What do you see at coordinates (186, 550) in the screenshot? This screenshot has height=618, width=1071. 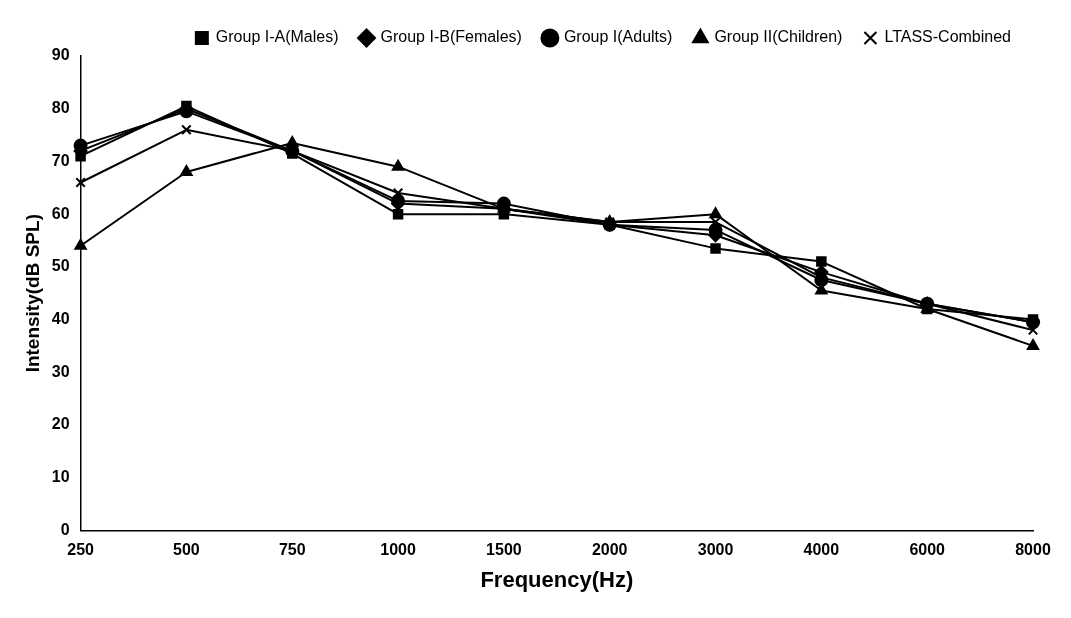 I see `x-tick-label: 500` at bounding box center [186, 550].